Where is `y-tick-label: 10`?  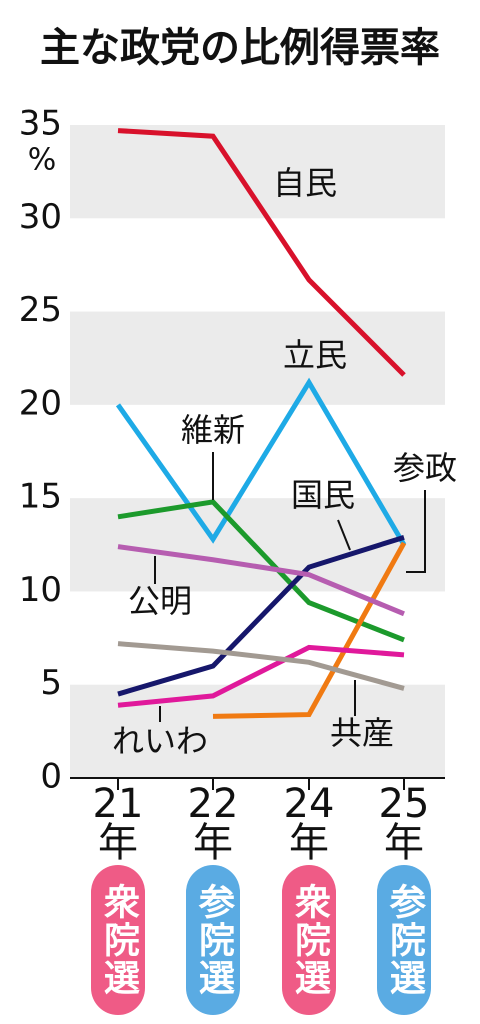
y-tick-label: 10 is located at coordinates (40, 590).